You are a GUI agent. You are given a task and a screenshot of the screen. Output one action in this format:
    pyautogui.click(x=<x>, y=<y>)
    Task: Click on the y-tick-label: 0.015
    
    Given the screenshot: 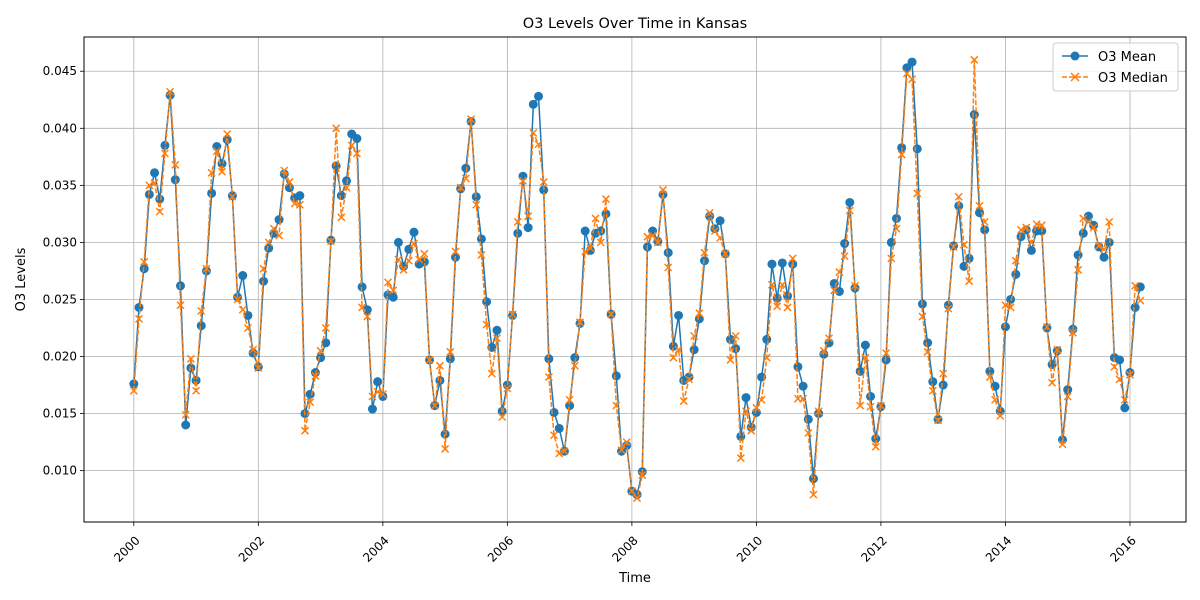 What is the action you would take?
    pyautogui.click(x=60, y=414)
    